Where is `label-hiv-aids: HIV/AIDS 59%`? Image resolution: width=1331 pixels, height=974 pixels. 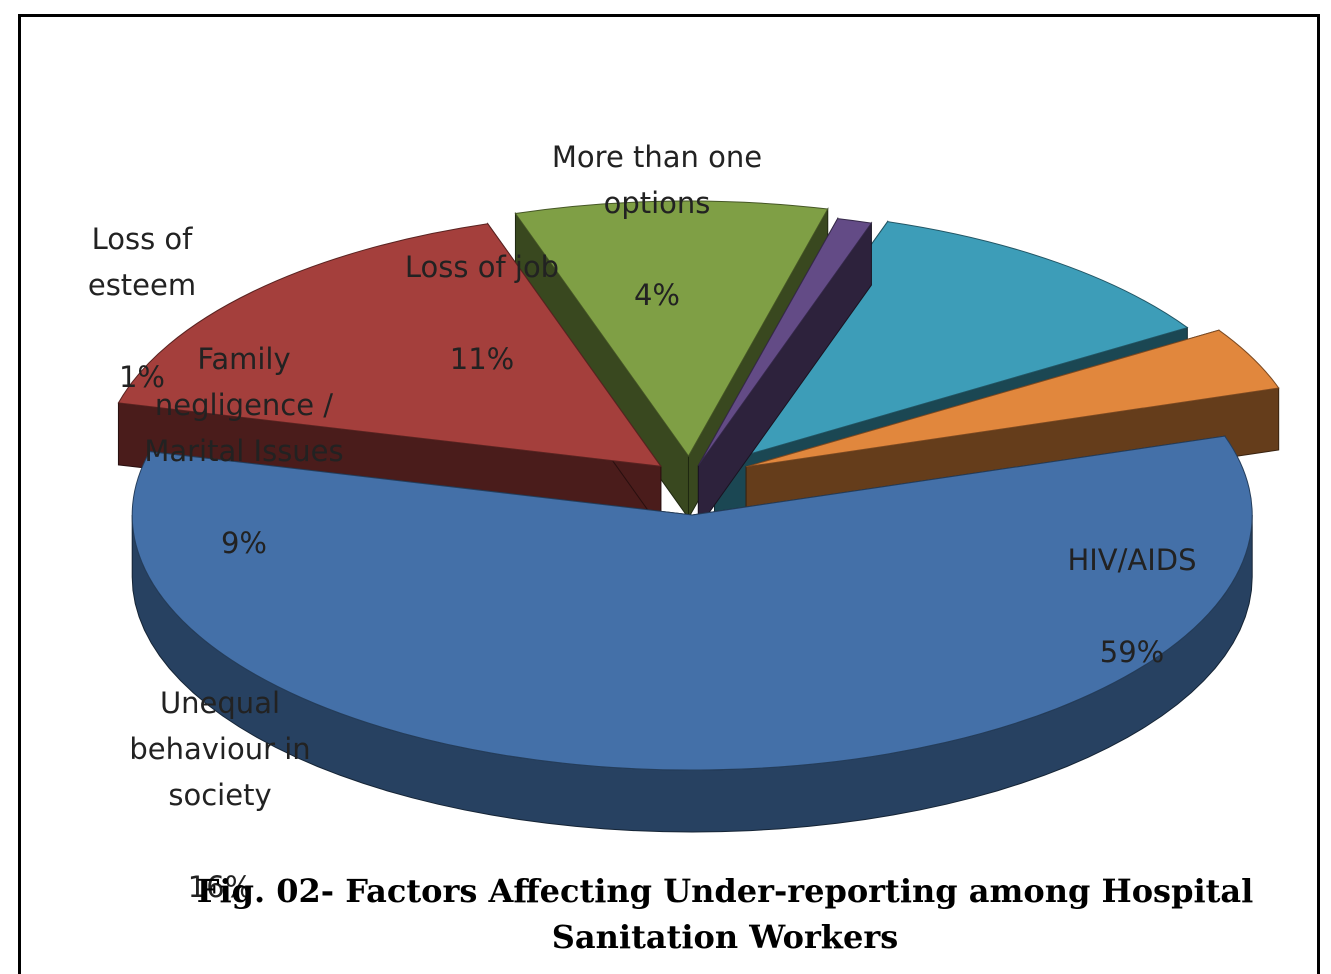
label-hiv-aids: HIV/AIDS 59% is located at coordinates (1132, 606).